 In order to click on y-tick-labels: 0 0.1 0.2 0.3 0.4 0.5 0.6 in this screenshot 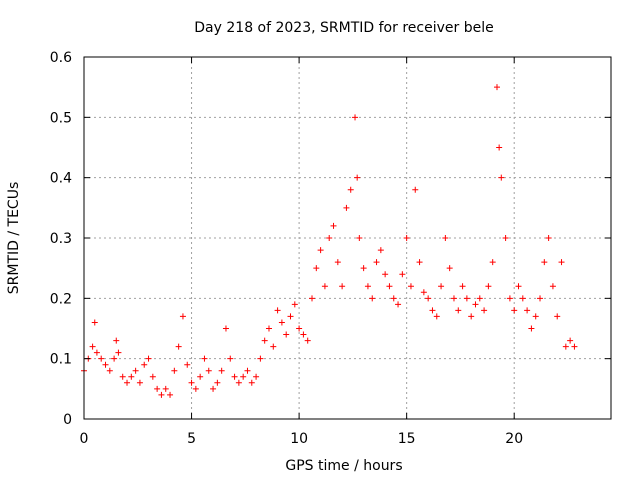, I will do `click(61, 239)`.